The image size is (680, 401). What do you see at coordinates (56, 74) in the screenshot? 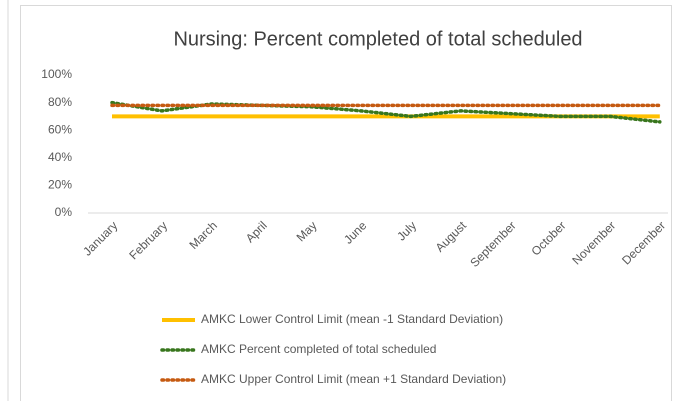
I see `y-tick-label: 100%` at bounding box center [56, 74].